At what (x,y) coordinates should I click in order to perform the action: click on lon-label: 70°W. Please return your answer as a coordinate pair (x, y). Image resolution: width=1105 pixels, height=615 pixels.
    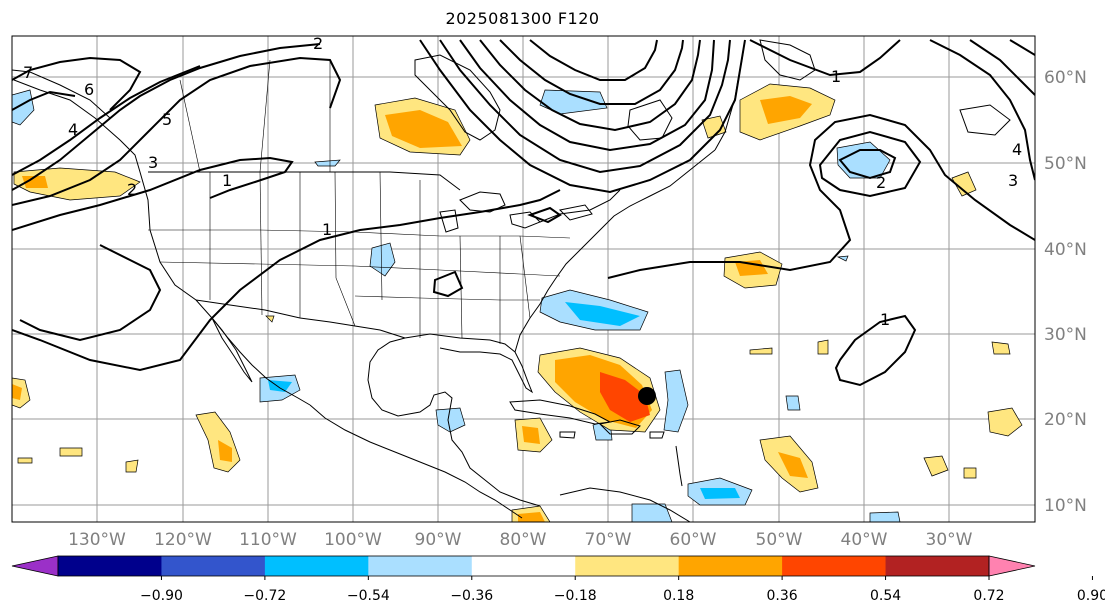
    Looking at the image, I should click on (608, 540).